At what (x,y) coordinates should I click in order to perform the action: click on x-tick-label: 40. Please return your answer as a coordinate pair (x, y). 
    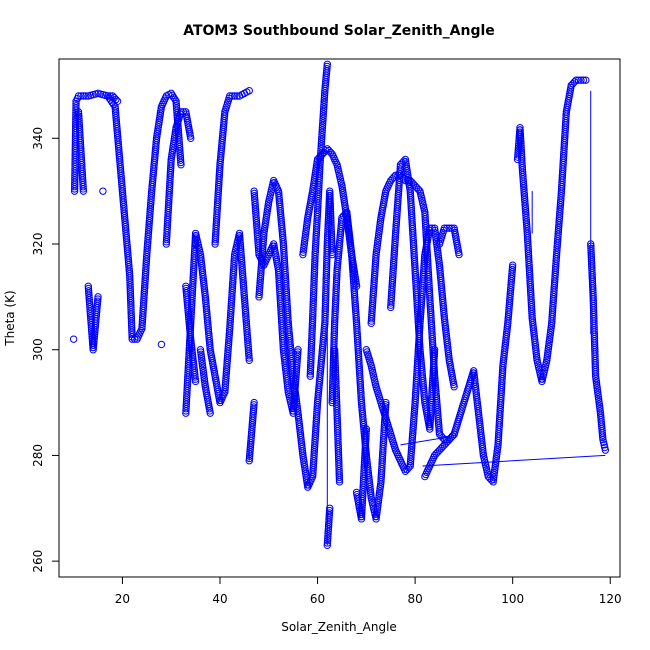
    Looking at the image, I should click on (219, 599).